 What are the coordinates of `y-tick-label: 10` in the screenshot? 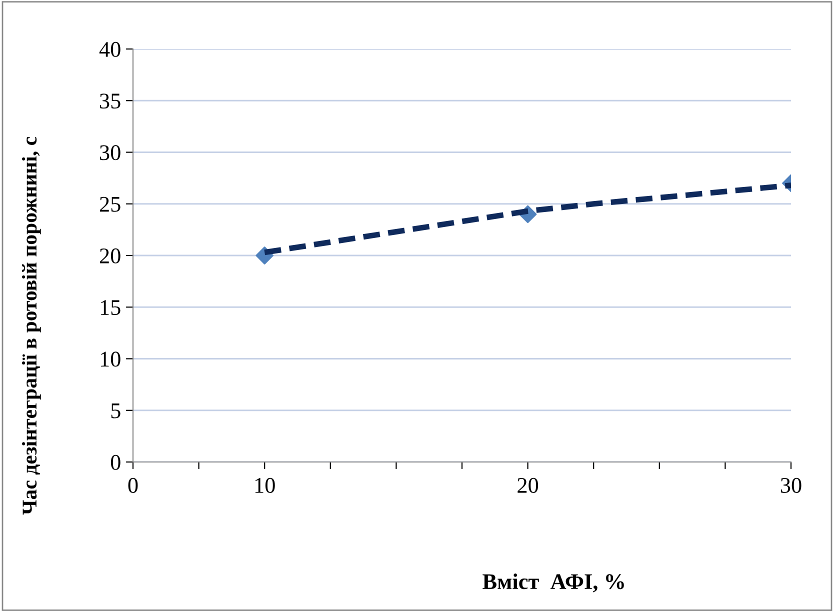 It's located at (110, 359).